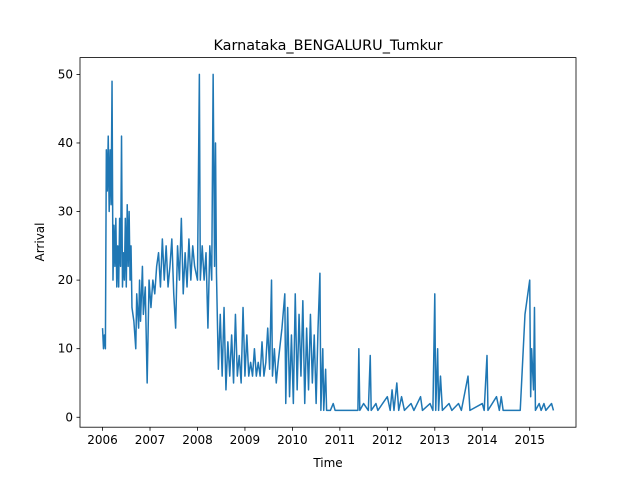 This screenshot has width=640, height=484. What do you see at coordinates (65, 280) in the screenshot?
I see `y-tick-label: 20` at bounding box center [65, 280].